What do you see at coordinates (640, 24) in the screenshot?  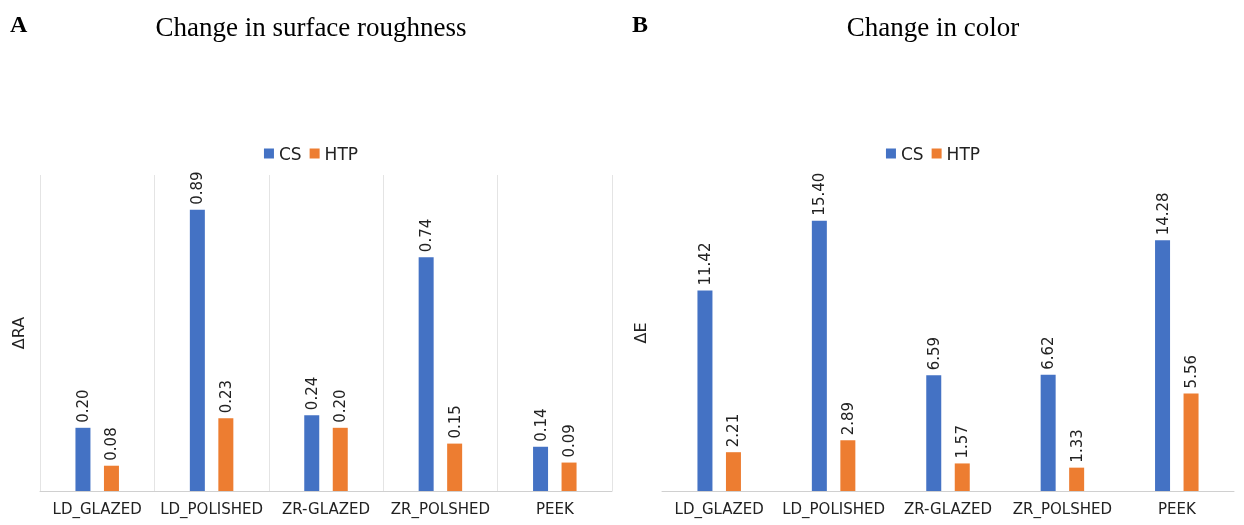 I see `text: B` at bounding box center [640, 24].